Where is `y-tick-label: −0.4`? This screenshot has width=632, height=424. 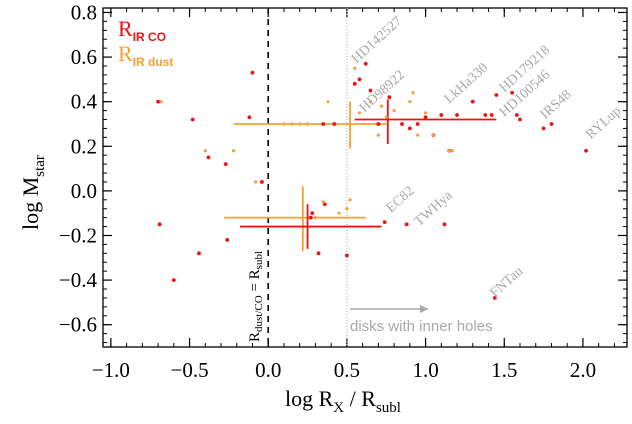 y-tick-label: −0.4 is located at coordinates (78, 280).